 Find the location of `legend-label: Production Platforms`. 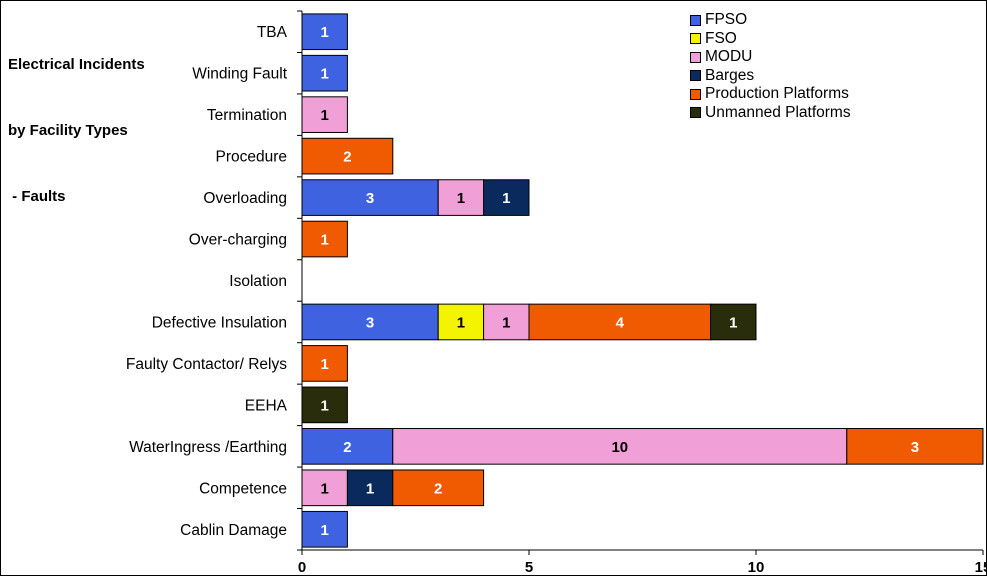

legend-label: Production Platforms is located at coordinates (777, 94).